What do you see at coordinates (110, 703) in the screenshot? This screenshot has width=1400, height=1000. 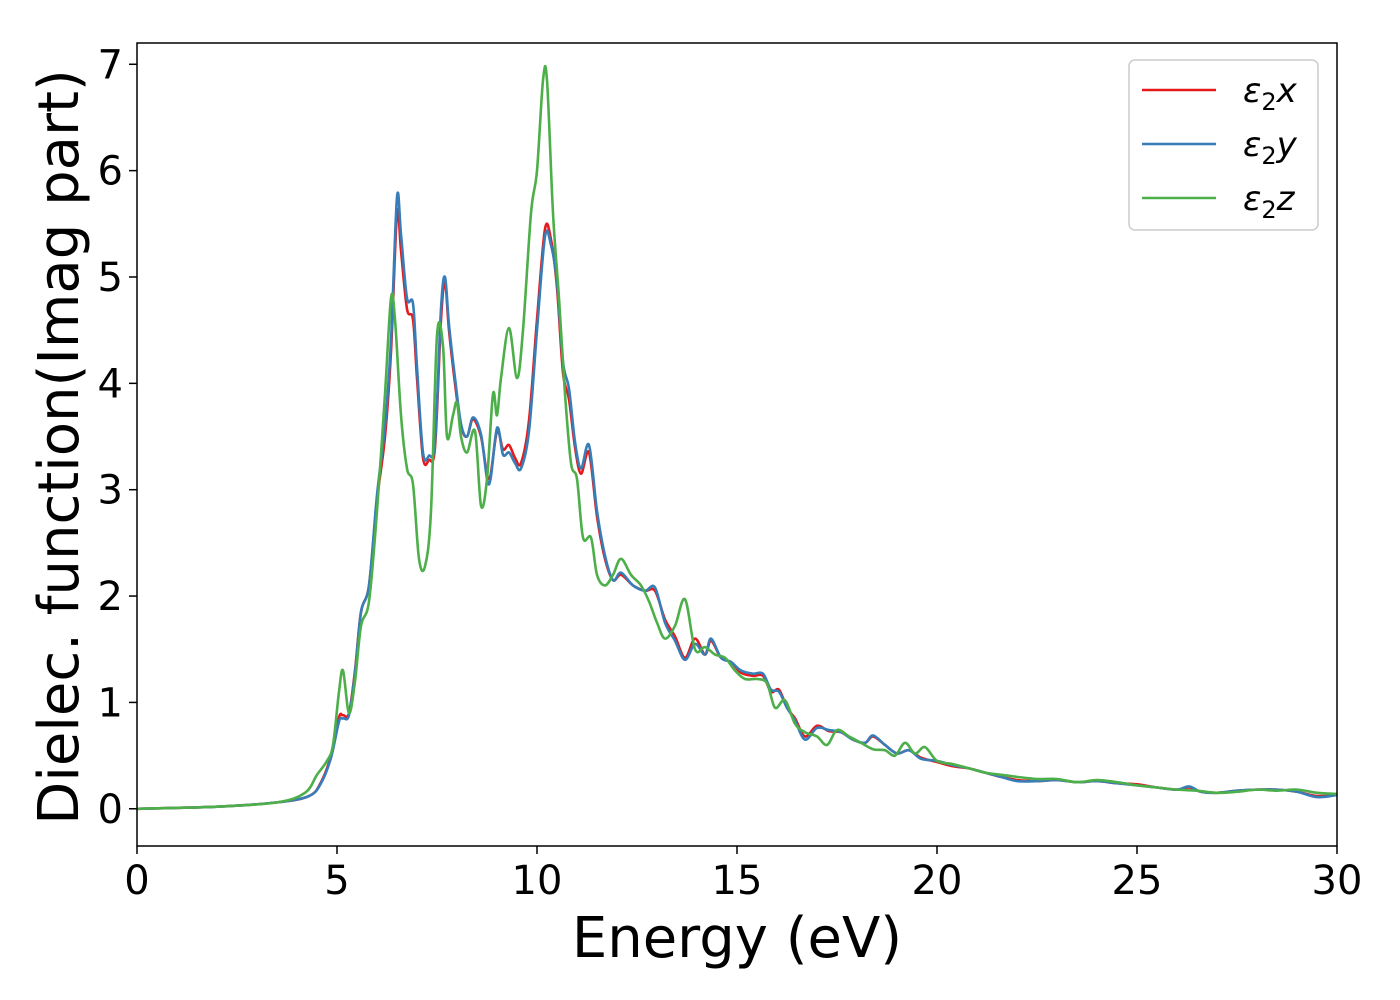 I see `y-tick-label: 1` at bounding box center [110, 703].